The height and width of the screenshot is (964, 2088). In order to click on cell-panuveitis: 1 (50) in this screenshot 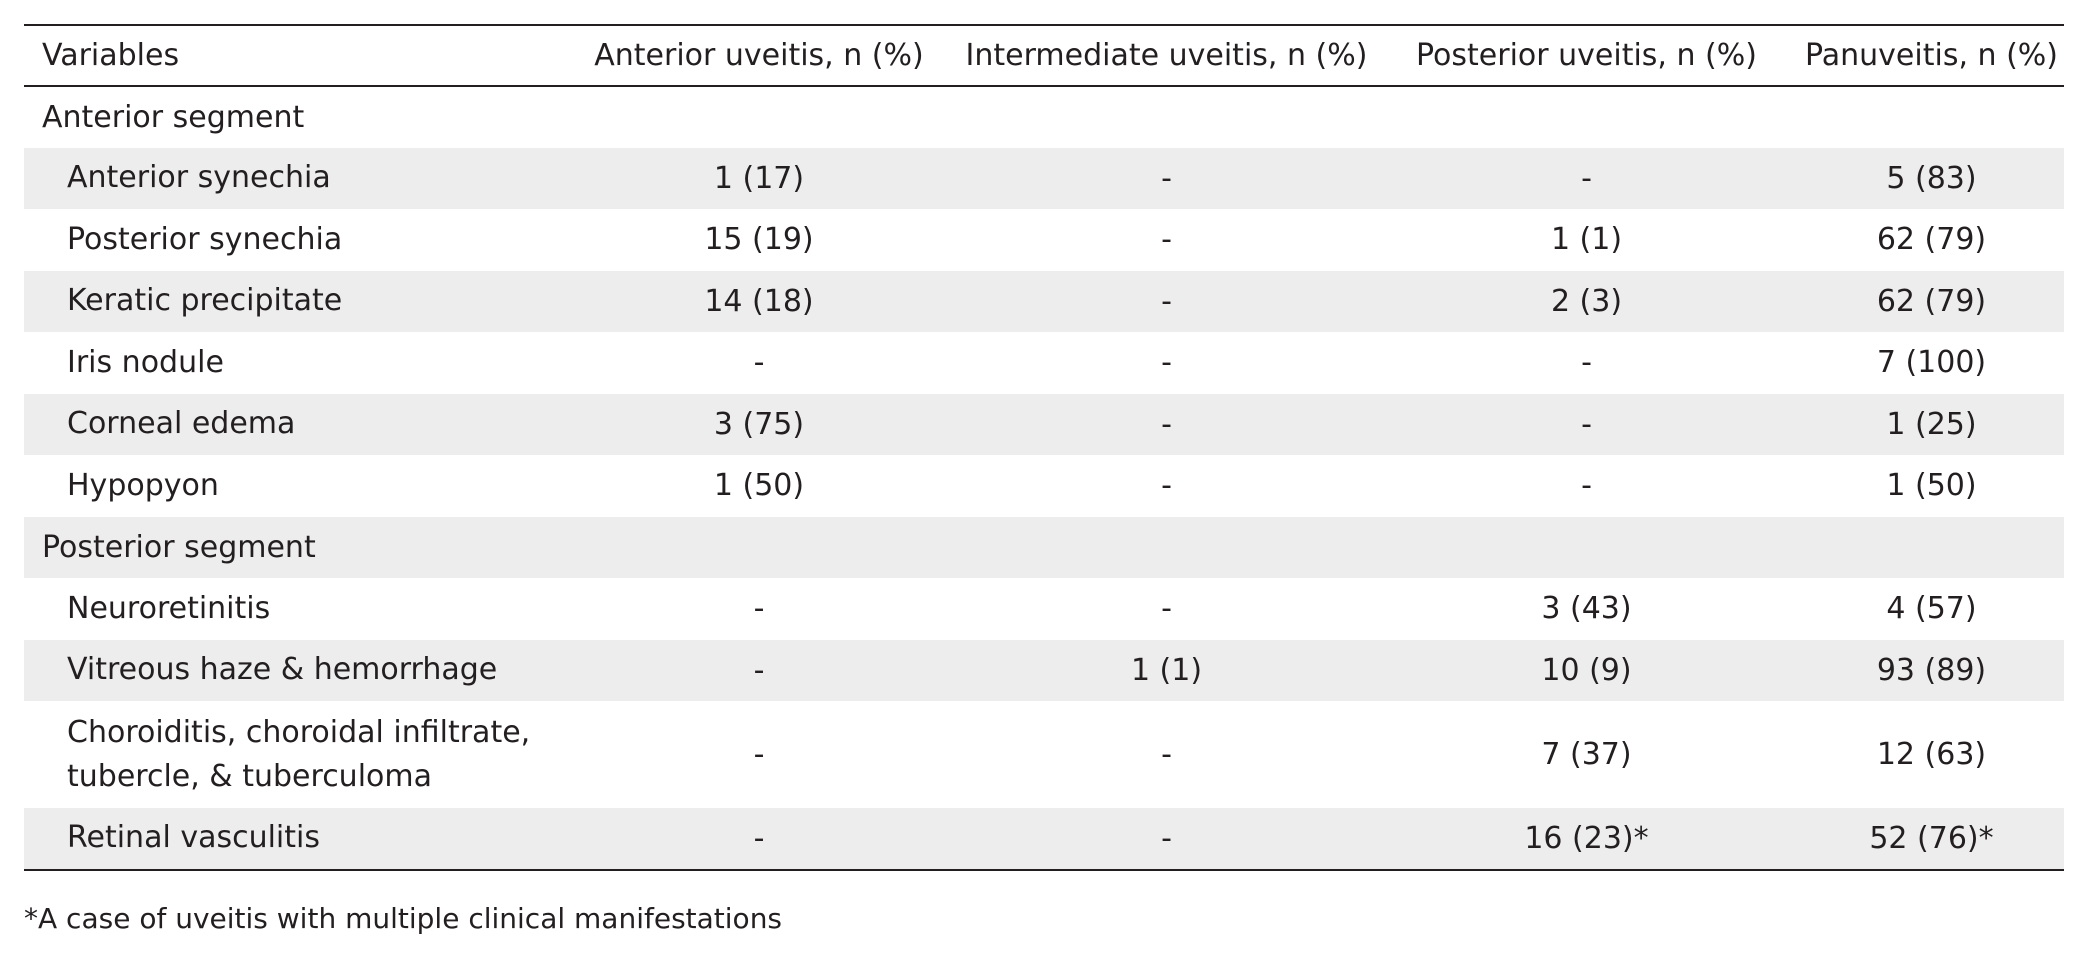, I will do `click(1931, 486)`.